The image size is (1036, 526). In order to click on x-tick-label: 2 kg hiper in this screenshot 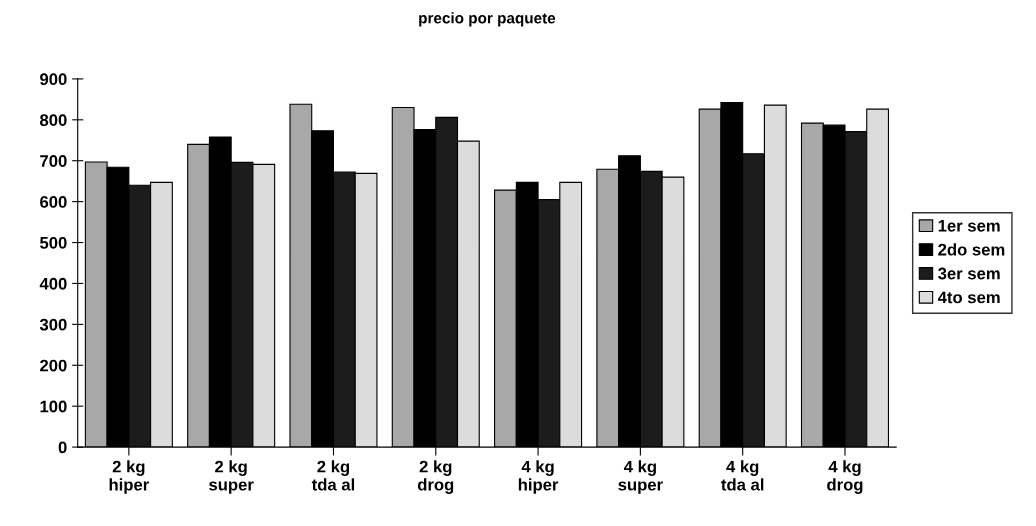, I will do `click(129, 477)`.